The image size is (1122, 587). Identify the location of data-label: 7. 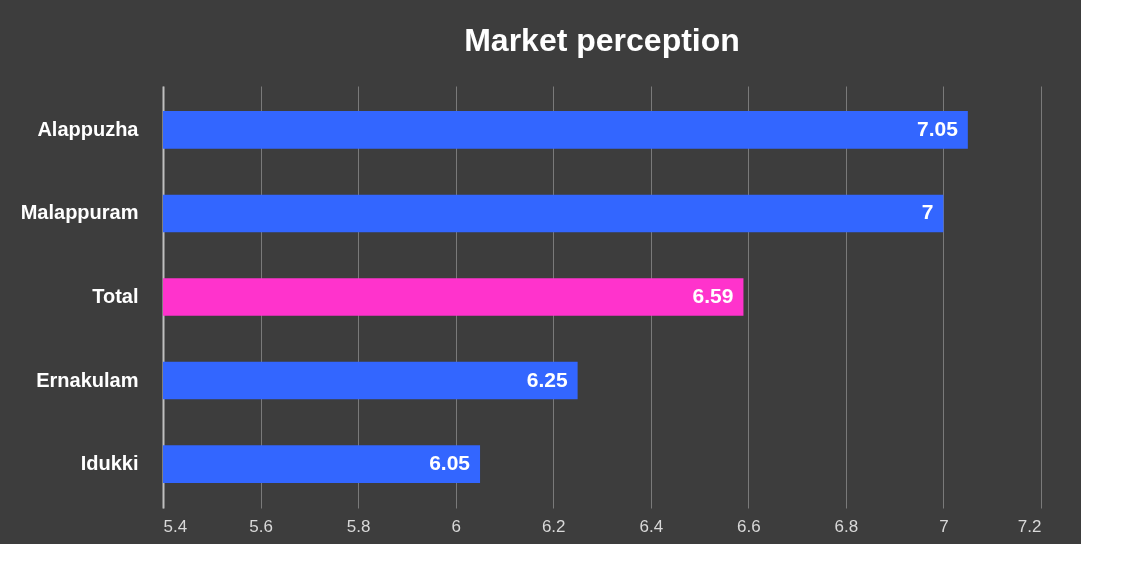
(927, 212).